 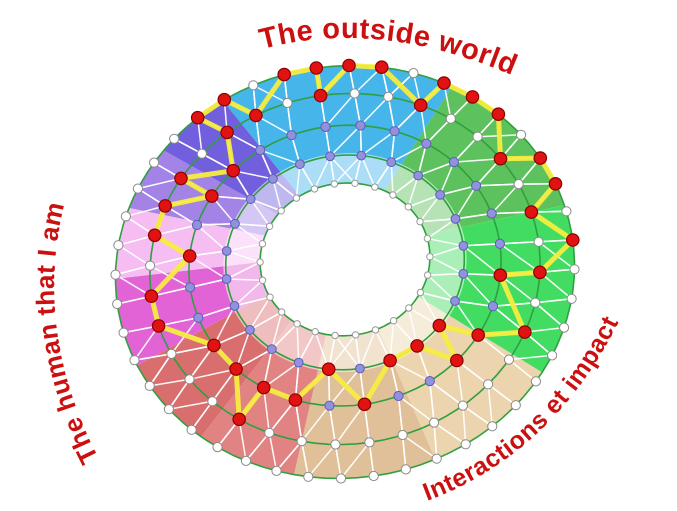 What do you see at coordinates (67, 334) in the screenshot?
I see `label-human-that-i-am-text: The human that I am` at bounding box center [67, 334].